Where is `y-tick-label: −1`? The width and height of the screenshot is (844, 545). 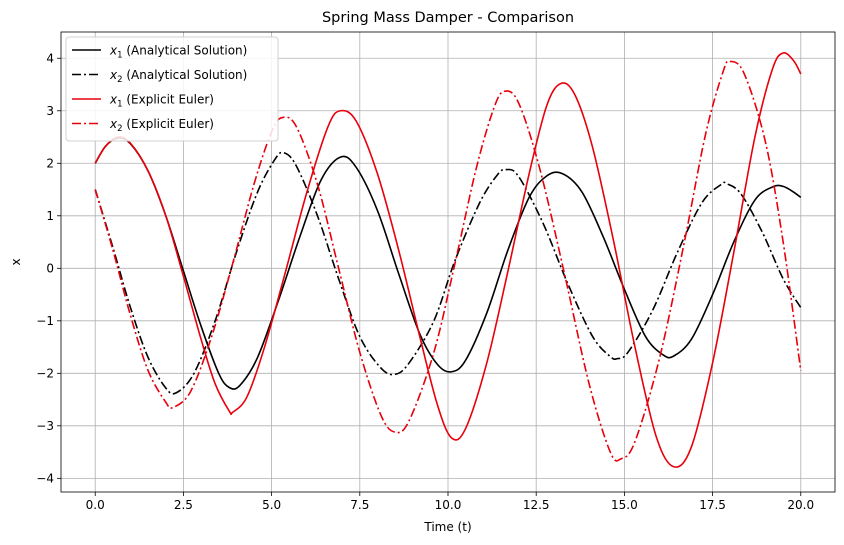
y-tick-label: −1 is located at coordinates (45, 321).